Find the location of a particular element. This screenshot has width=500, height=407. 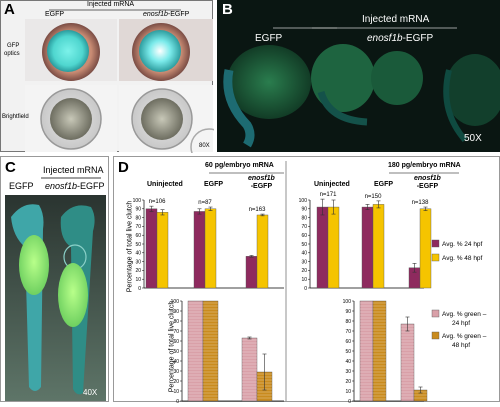

chart-3-bar is located at coordinates (407, 362).